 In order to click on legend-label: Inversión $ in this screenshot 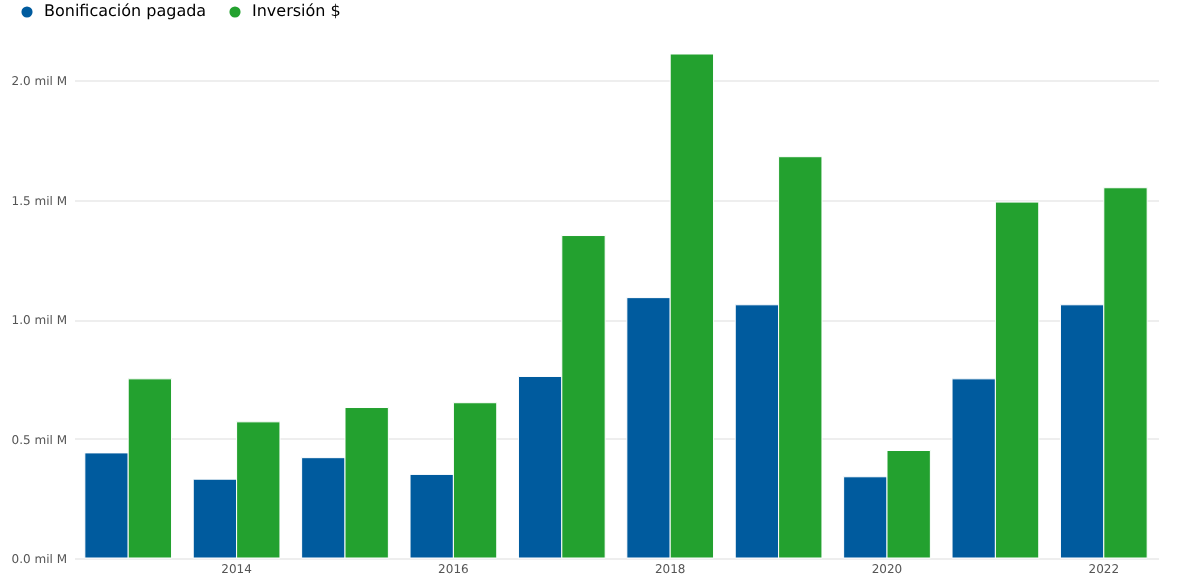, I will do `click(296, 10)`.